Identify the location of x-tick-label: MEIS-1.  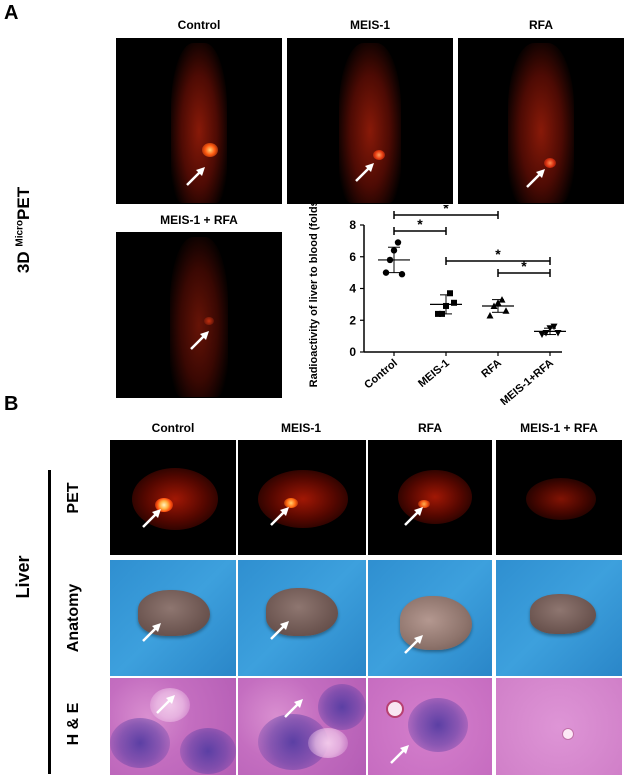
(434, 373).